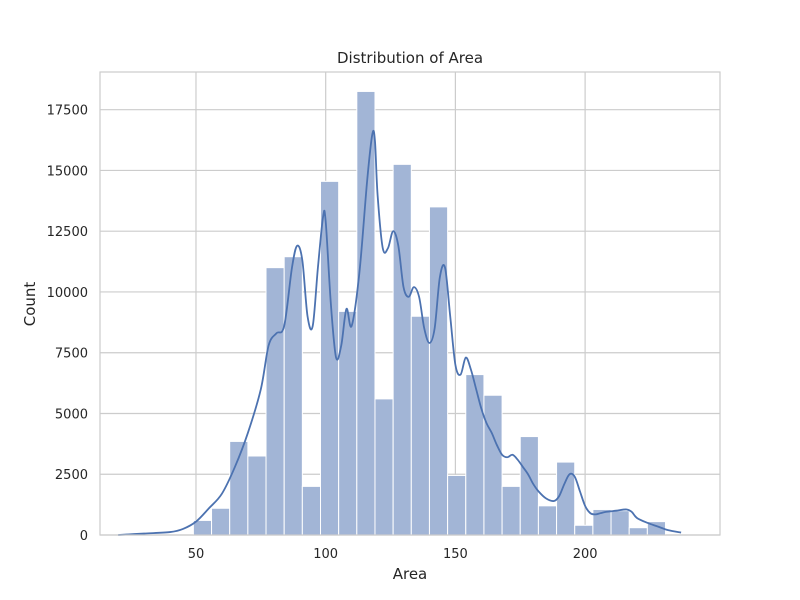 This screenshot has height=600, width=800. What do you see at coordinates (71, 354) in the screenshot?
I see `y-tick-label: 7500` at bounding box center [71, 354].